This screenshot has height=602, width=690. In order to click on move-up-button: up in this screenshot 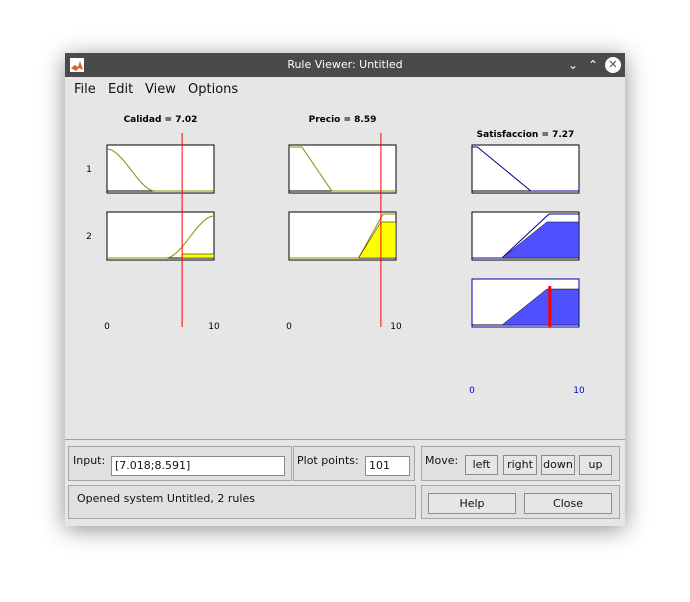, I will do `click(595, 465)`.